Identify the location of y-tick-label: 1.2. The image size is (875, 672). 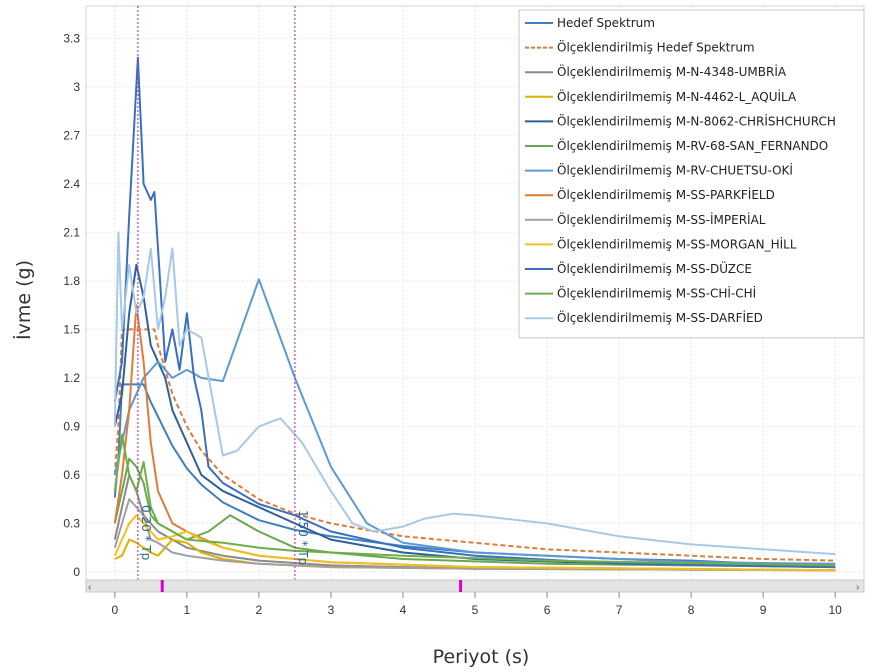
(71, 378).